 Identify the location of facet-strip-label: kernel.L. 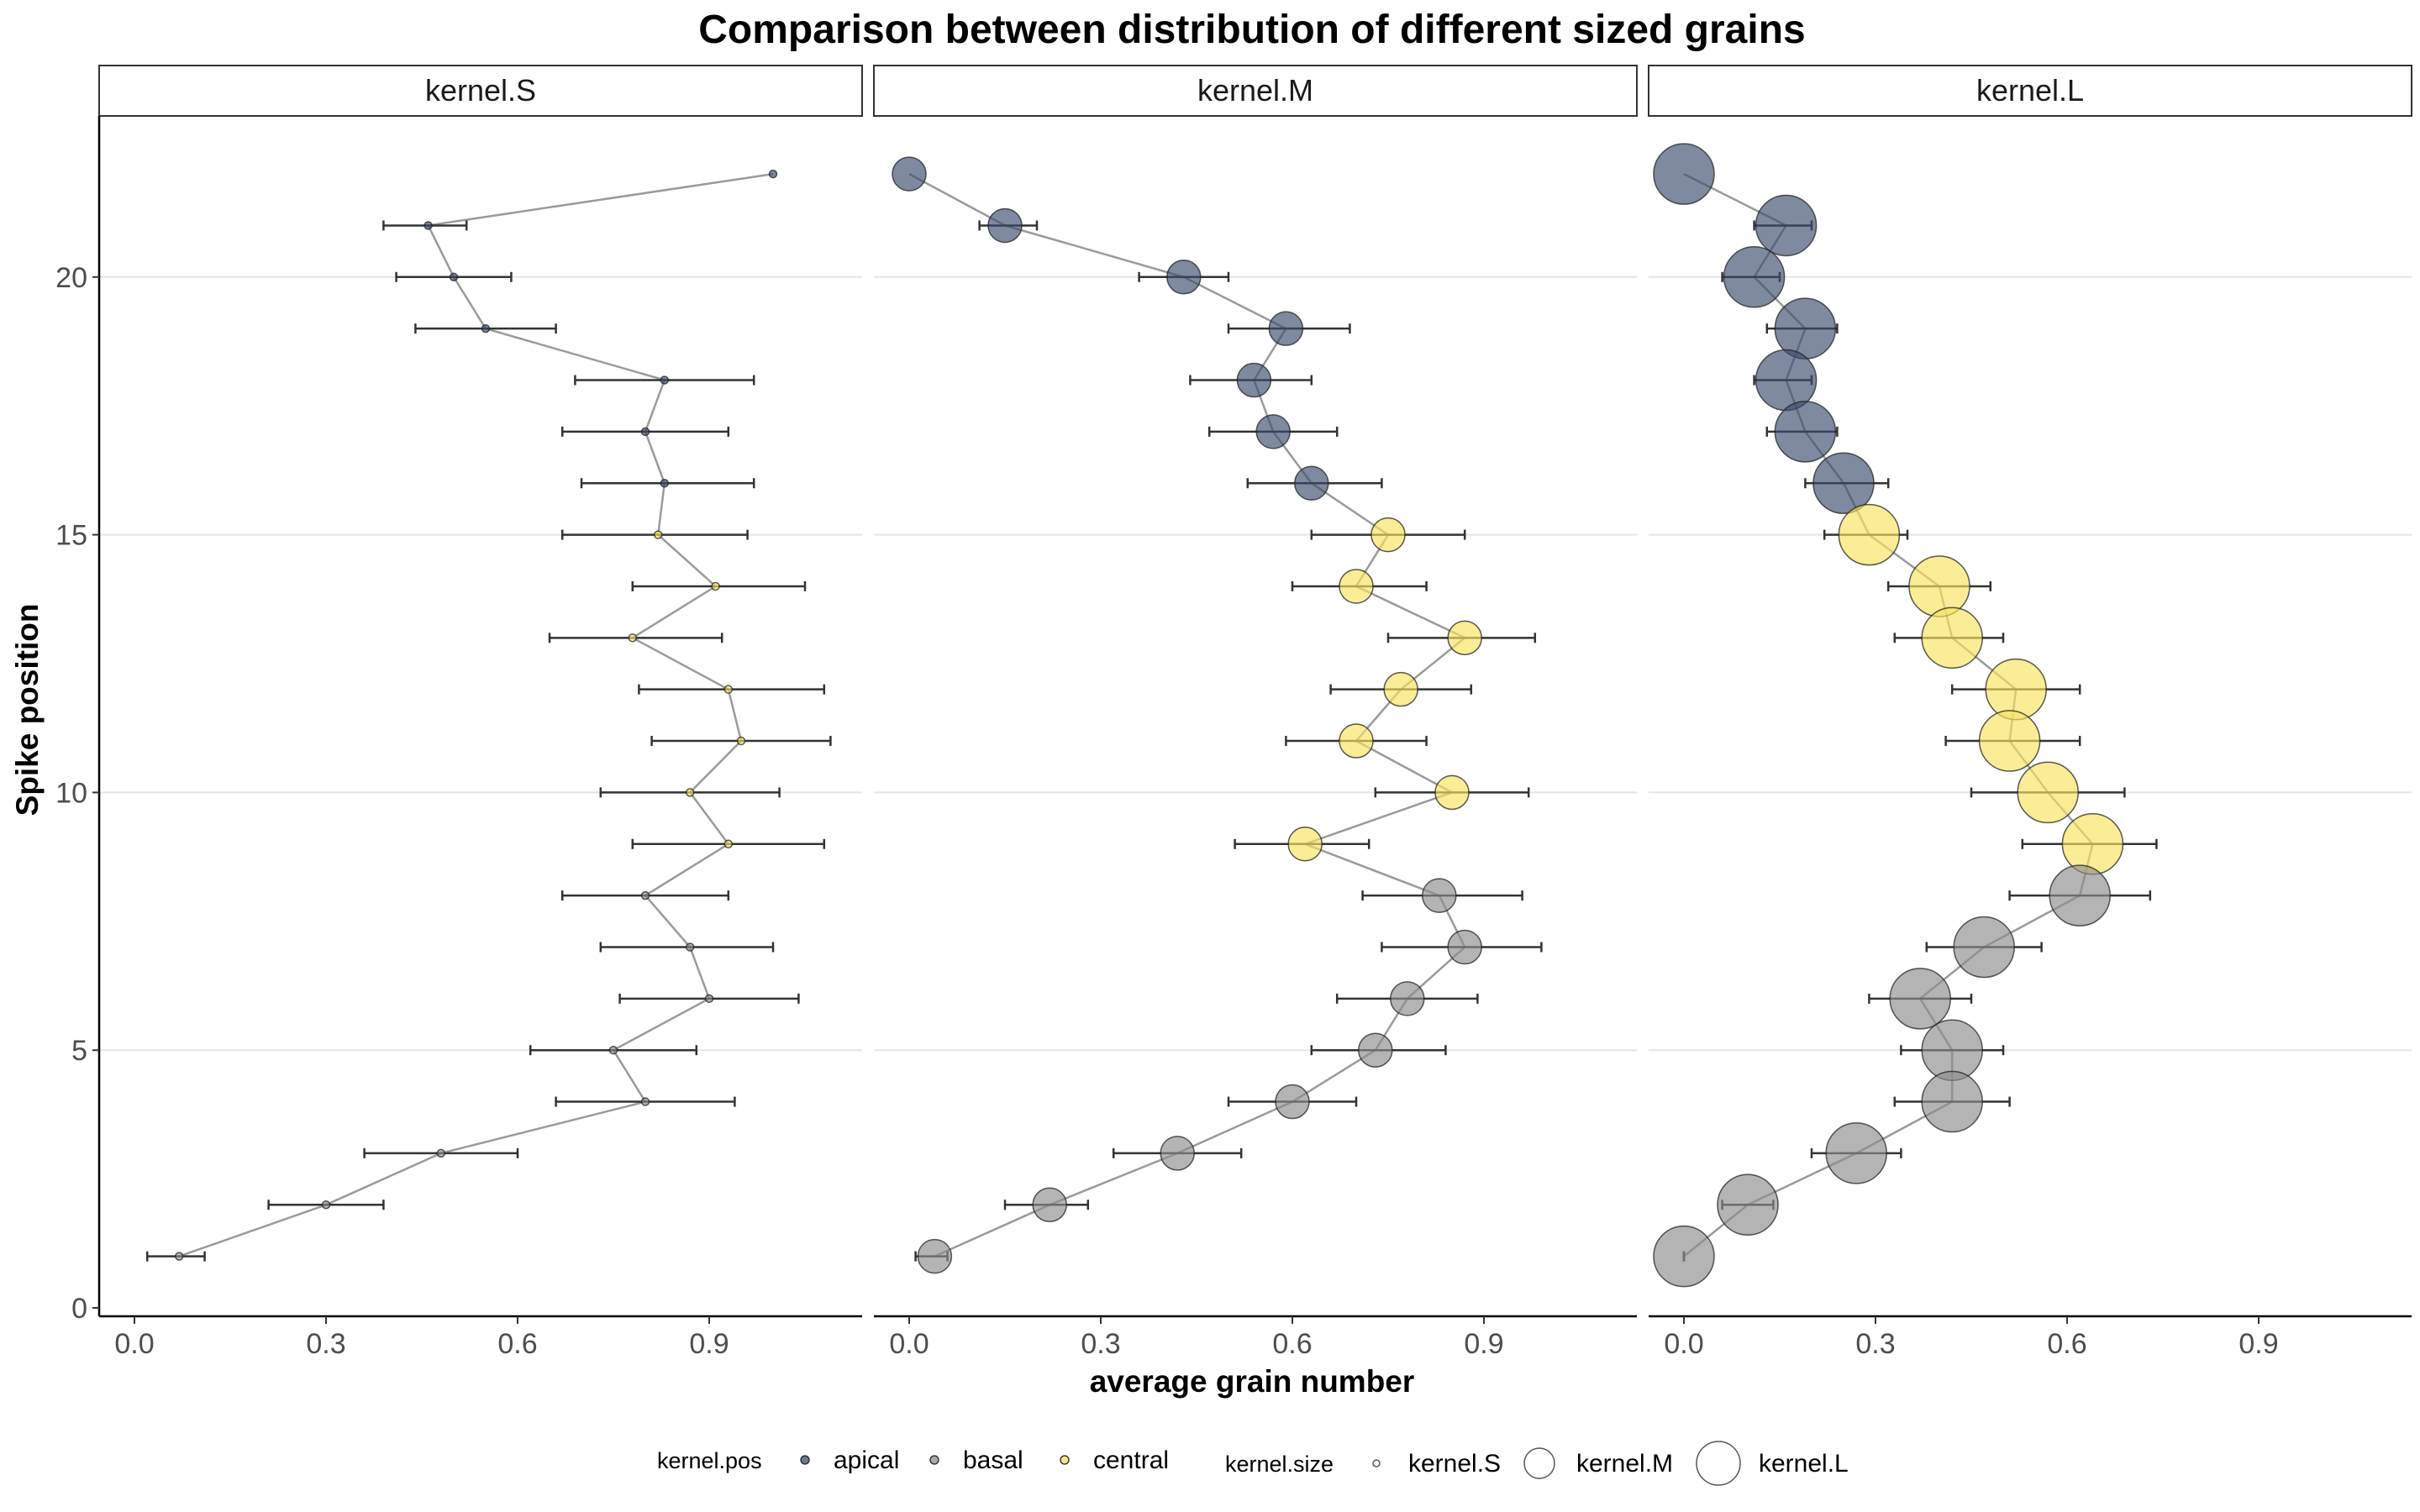
(2030, 90).